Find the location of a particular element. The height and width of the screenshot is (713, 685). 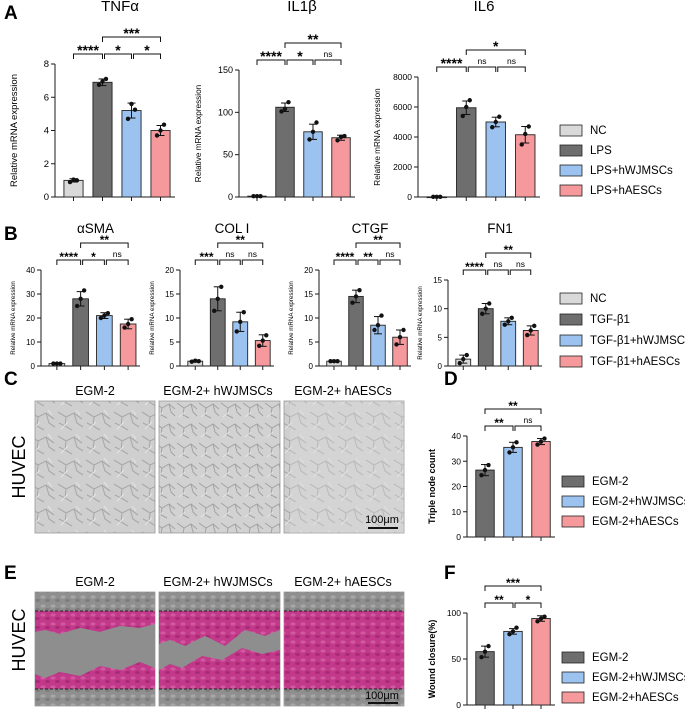

chart-title: COL I is located at coordinates (232, 228).